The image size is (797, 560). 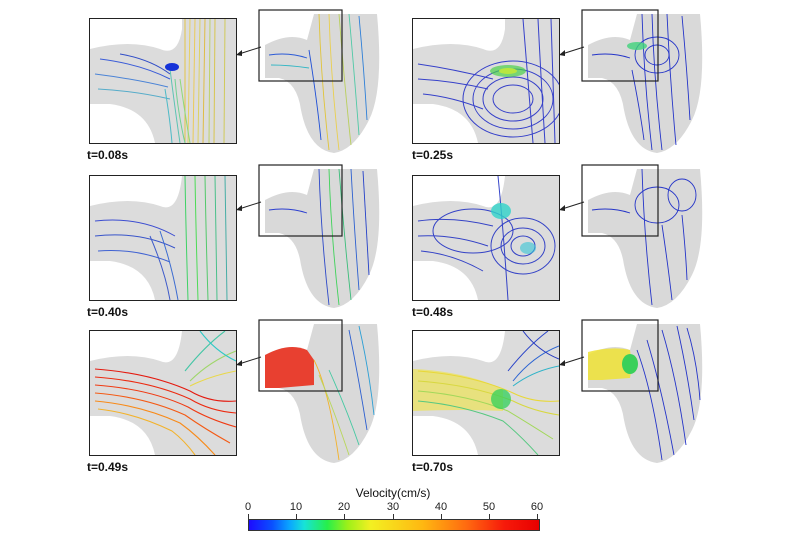 What do you see at coordinates (108, 312) in the screenshot?
I see `time-label: t=0.40s` at bounding box center [108, 312].